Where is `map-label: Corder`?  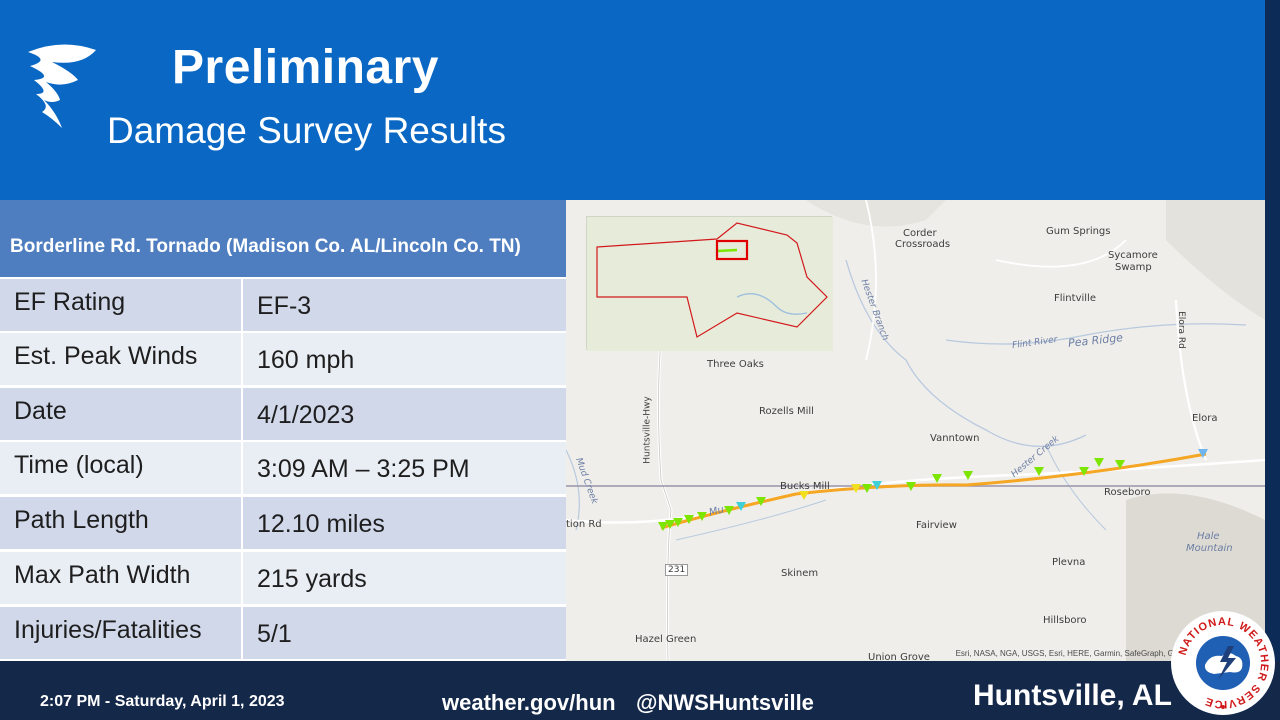
map-label: Corder is located at coordinates (920, 233).